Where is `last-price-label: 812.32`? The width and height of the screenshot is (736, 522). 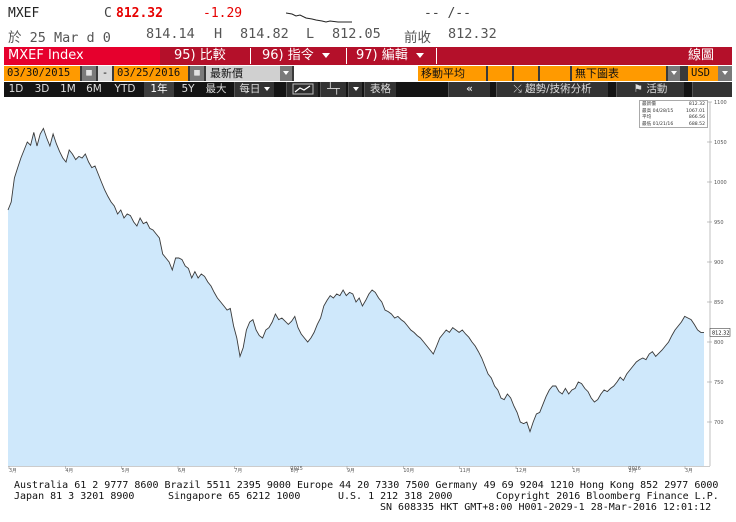 last-price-label: 812.32 is located at coordinates (721, 333).